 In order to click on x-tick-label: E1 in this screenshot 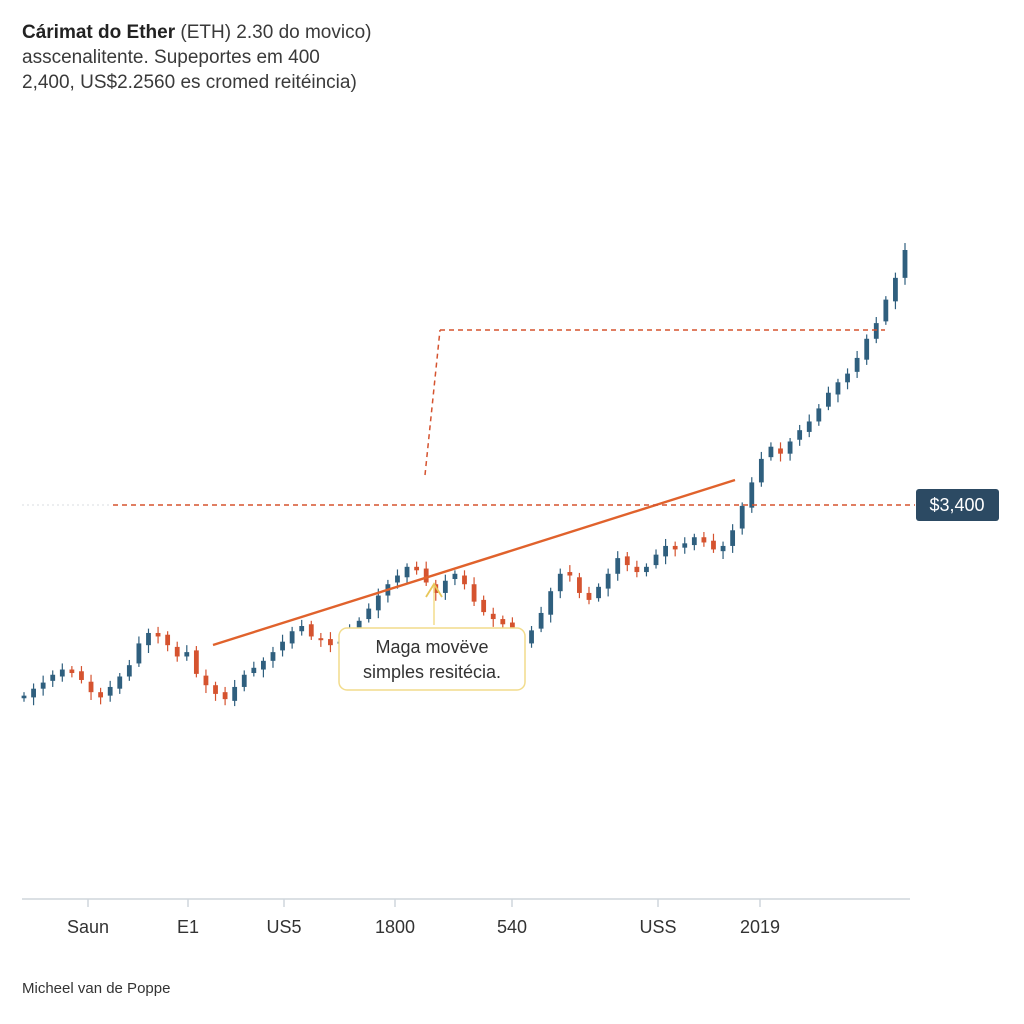, I will do `click(188, 927)`.